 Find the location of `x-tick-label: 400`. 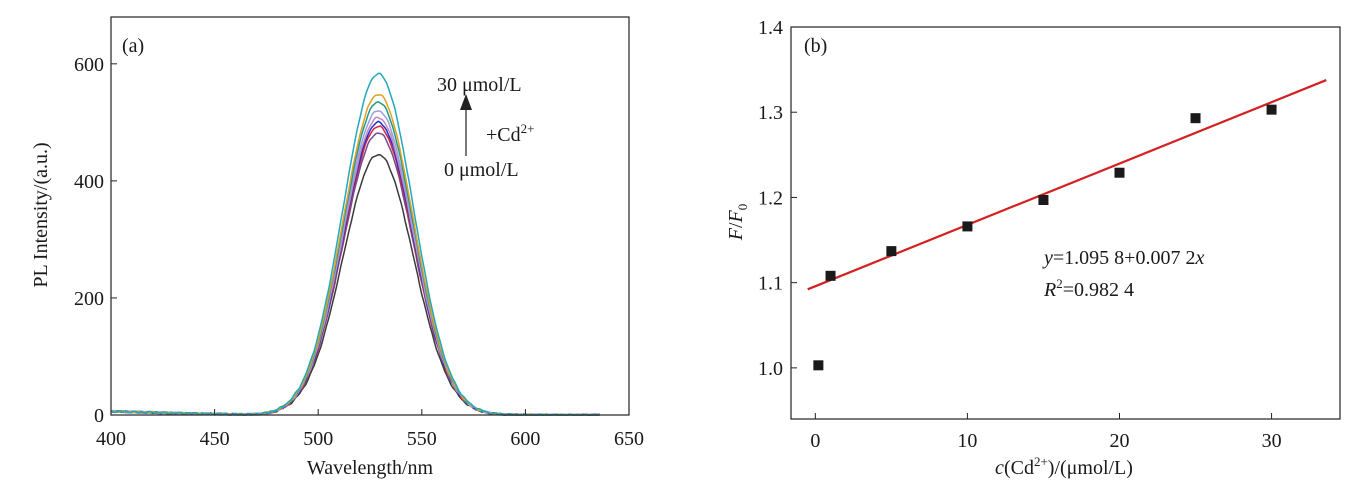

x-tick-label: 400 is located at coordinates (111, 439).